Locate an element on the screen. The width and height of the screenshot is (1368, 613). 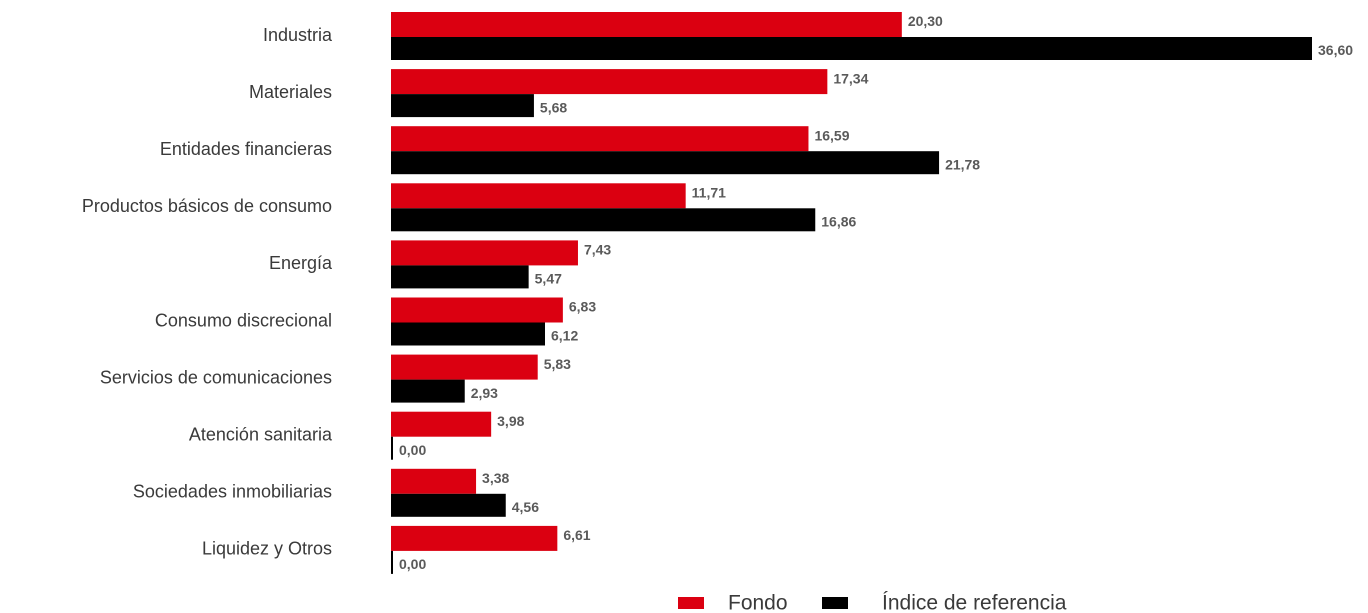
value-label: 2,93 is located at coordinates (484, 393).